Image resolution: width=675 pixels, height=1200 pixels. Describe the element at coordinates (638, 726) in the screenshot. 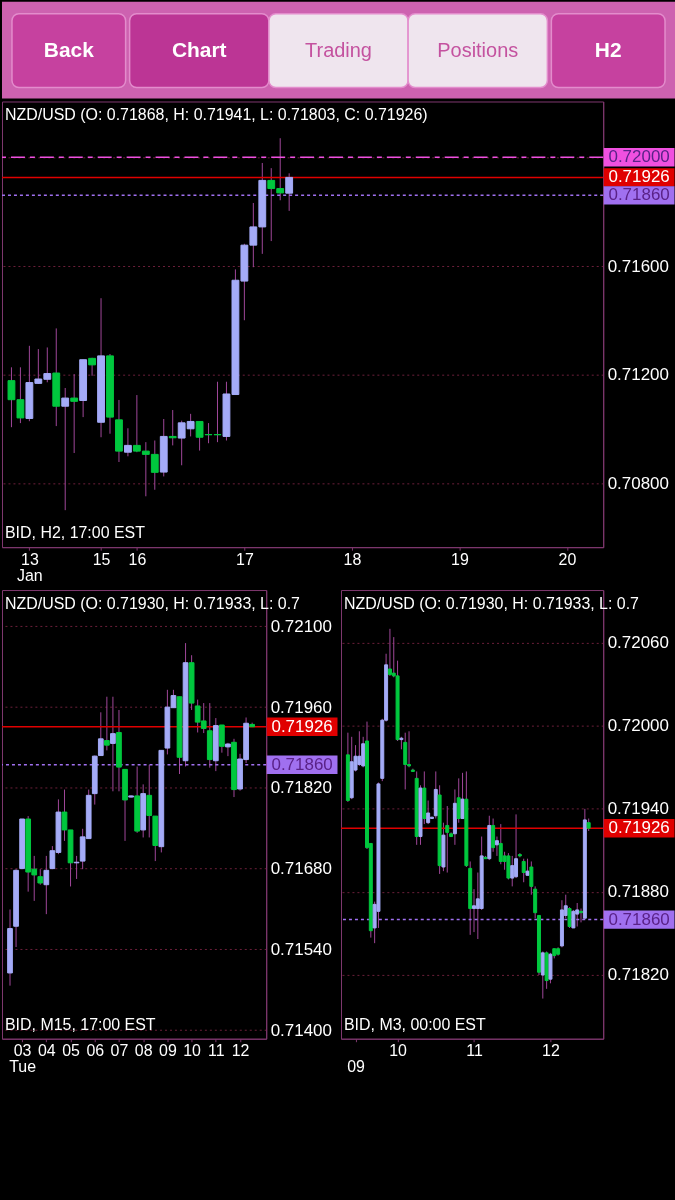

I see `y-tick-label: 0.72000` at that location.